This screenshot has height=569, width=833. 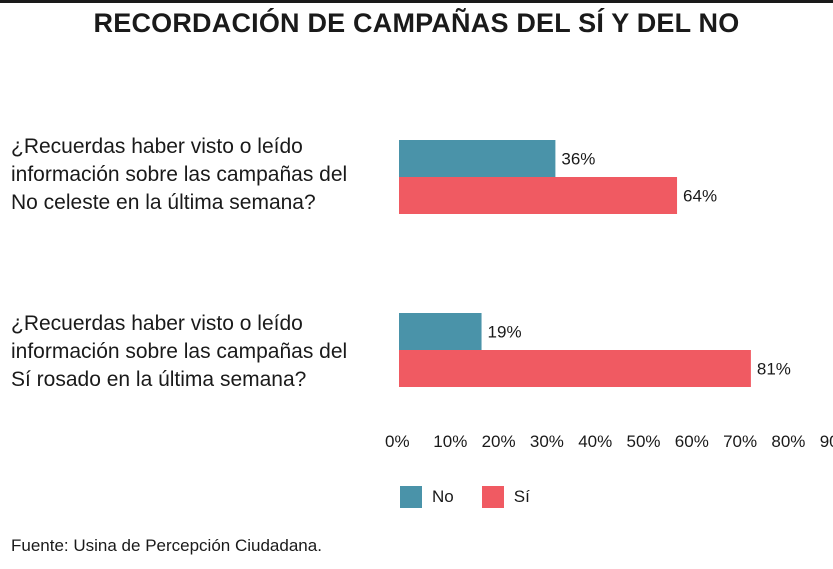 I want to click on legend-swatch-si, so click(x=492, y=497).